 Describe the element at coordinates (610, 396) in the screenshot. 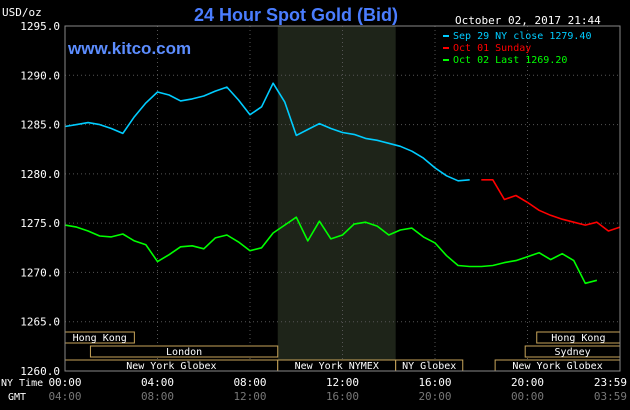

I see `x-tick-label-gmt: 03:59` at that location.